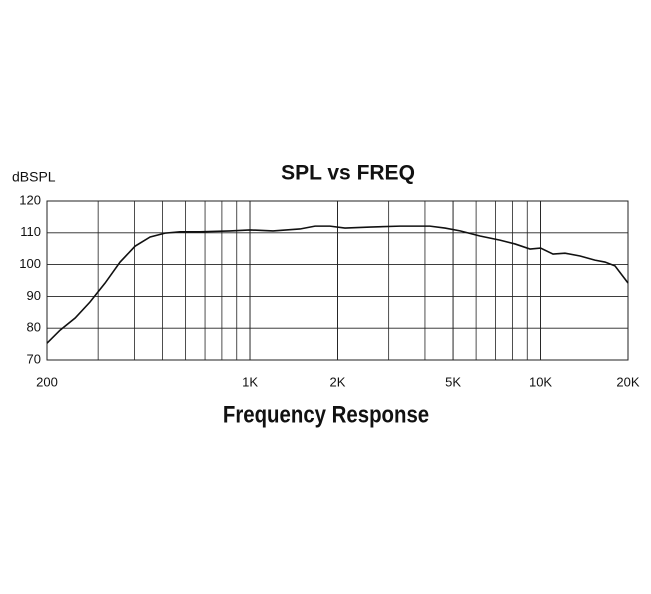  I want to click on x-tick-label: 2K, so click(338, 381).